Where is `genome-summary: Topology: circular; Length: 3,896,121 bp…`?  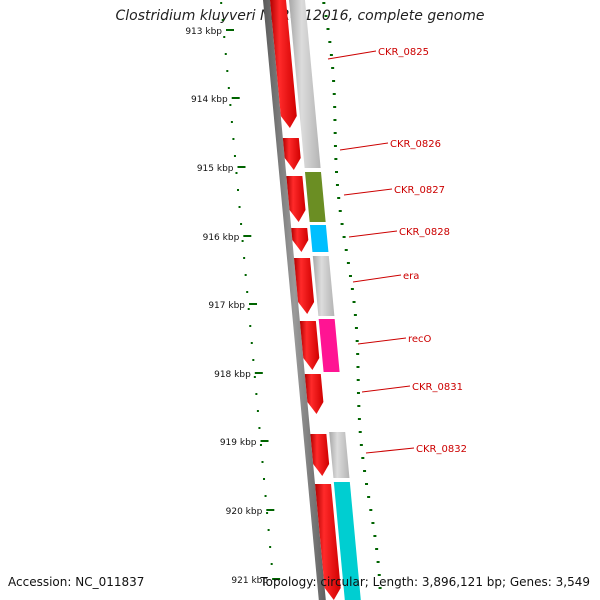
genome-summary: Topology: circular; Length: 3,896,121 bp… is located at coordinates (425, 582).